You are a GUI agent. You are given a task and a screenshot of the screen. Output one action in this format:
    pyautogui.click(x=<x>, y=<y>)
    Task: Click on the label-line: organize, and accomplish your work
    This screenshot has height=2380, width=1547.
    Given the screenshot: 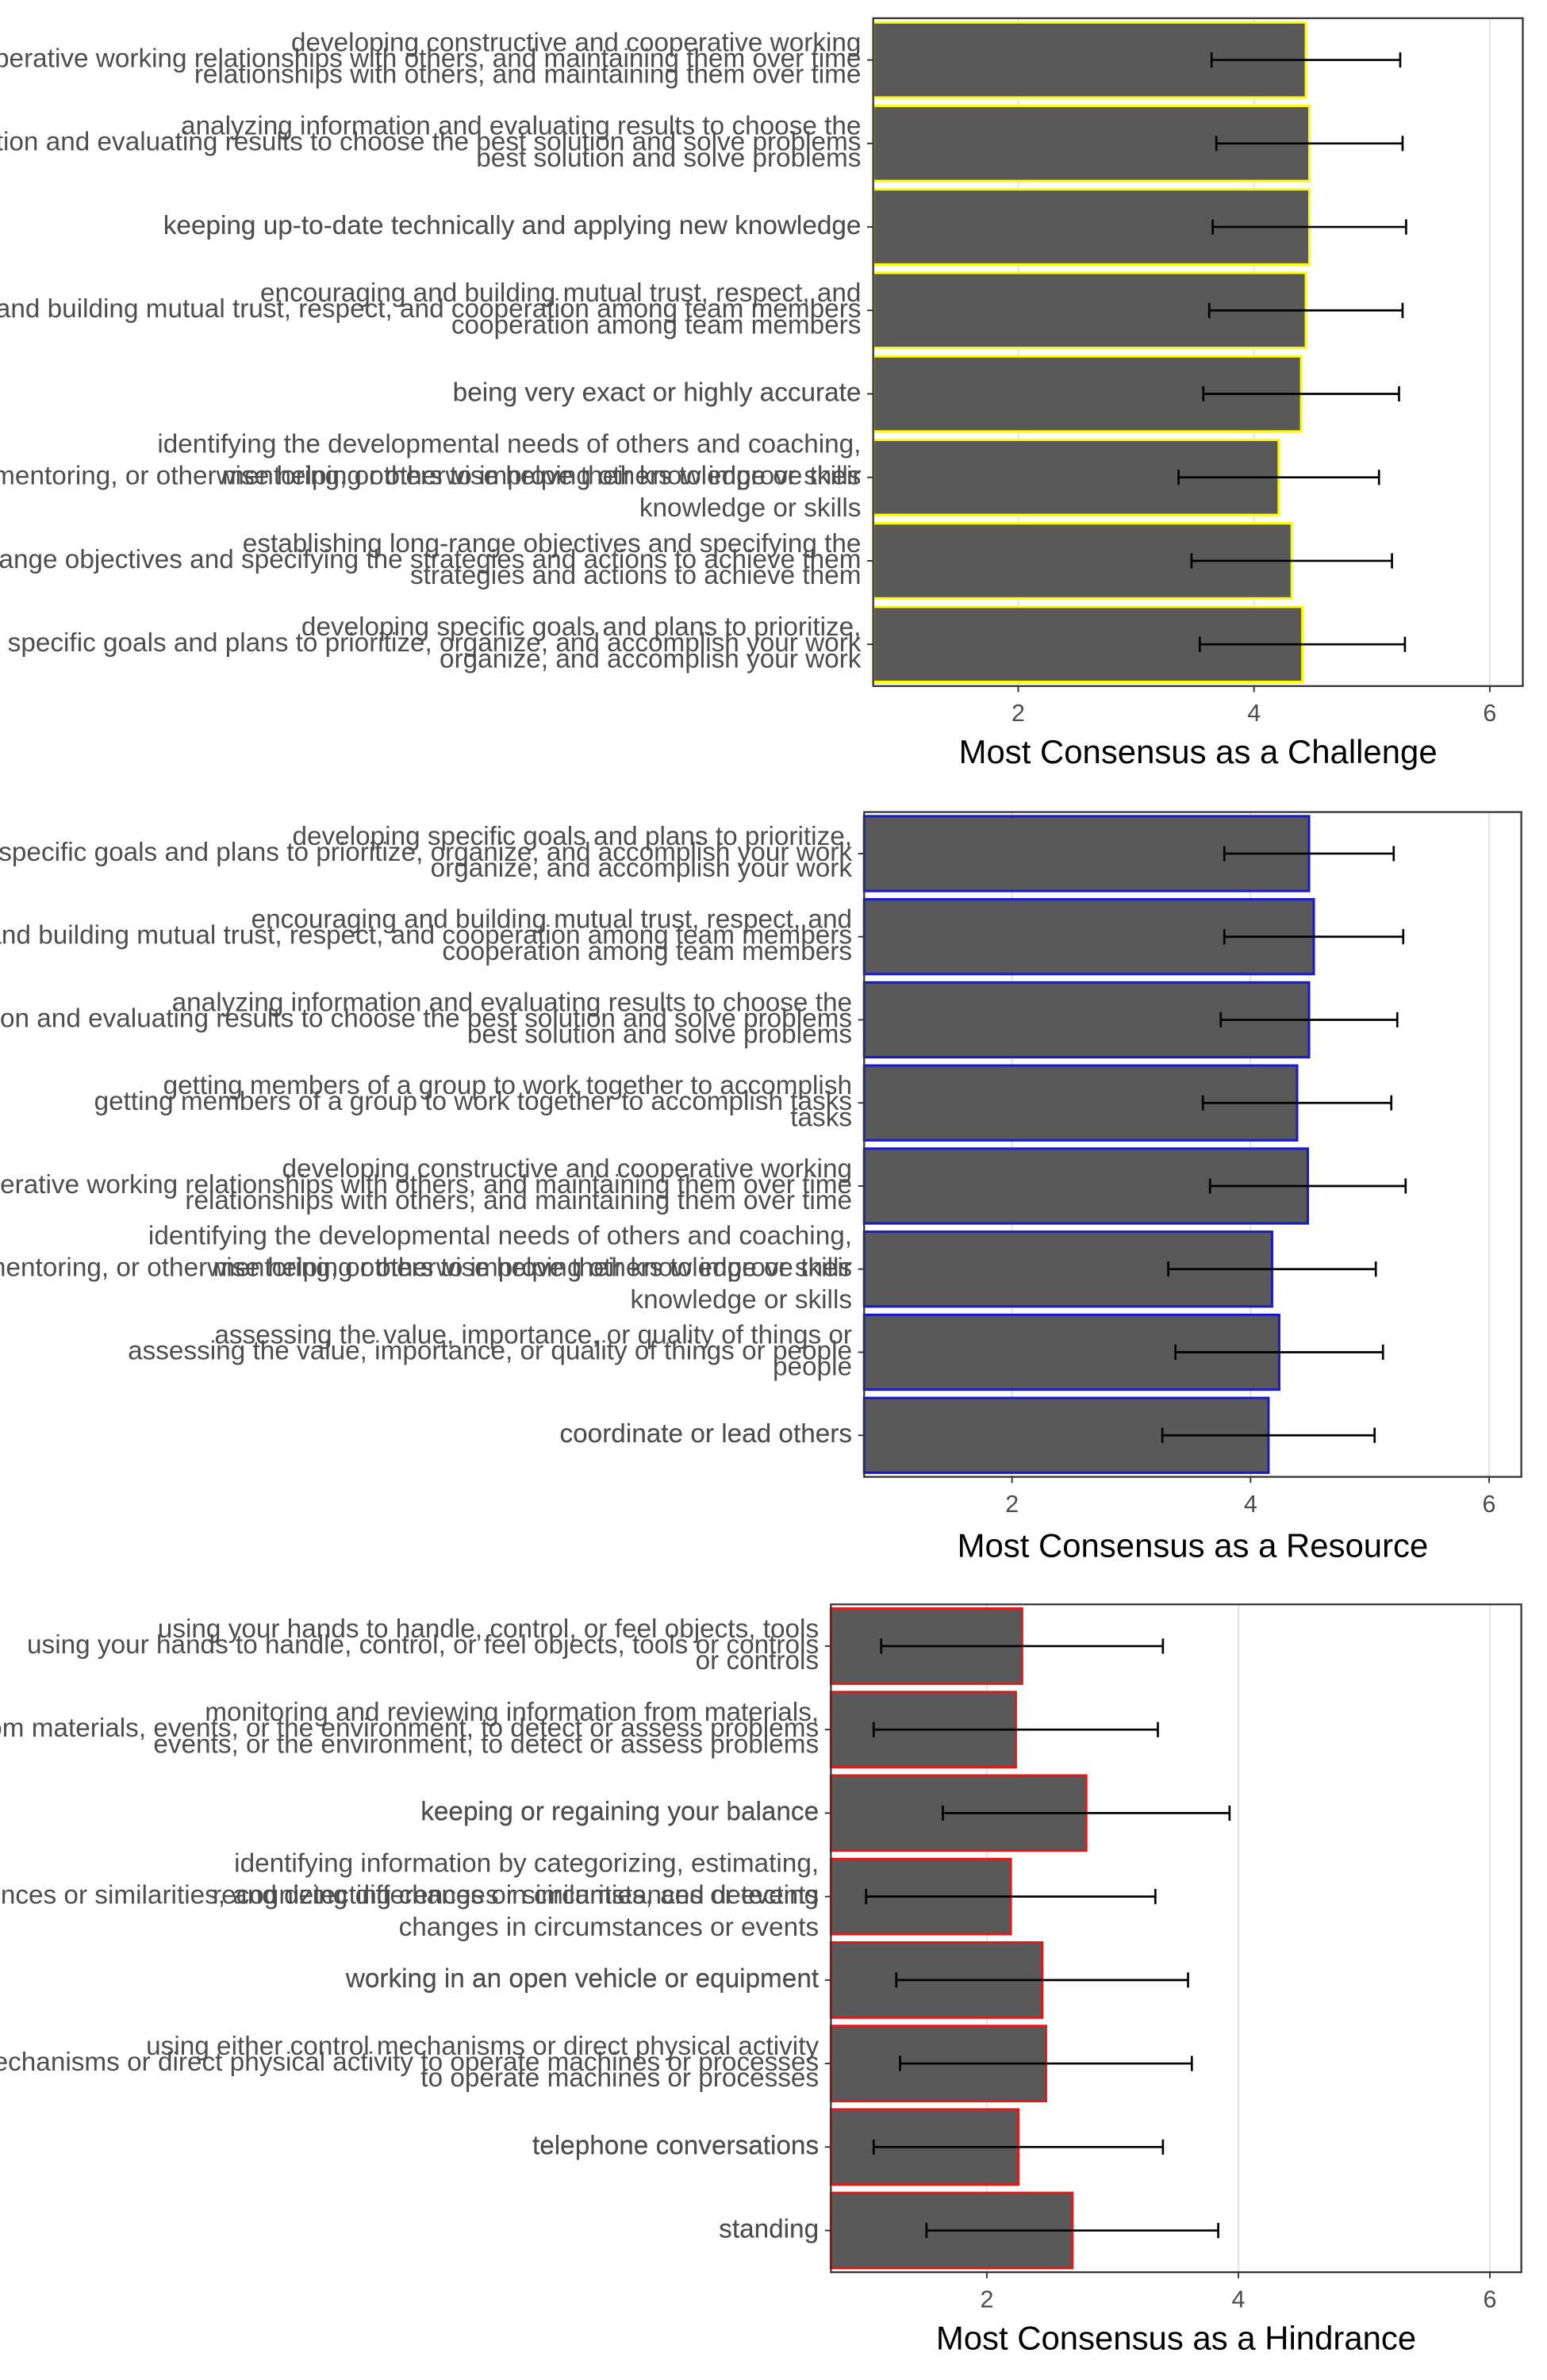 What is the action you would take?
    pyautogui.click(x=651, y=659)
    